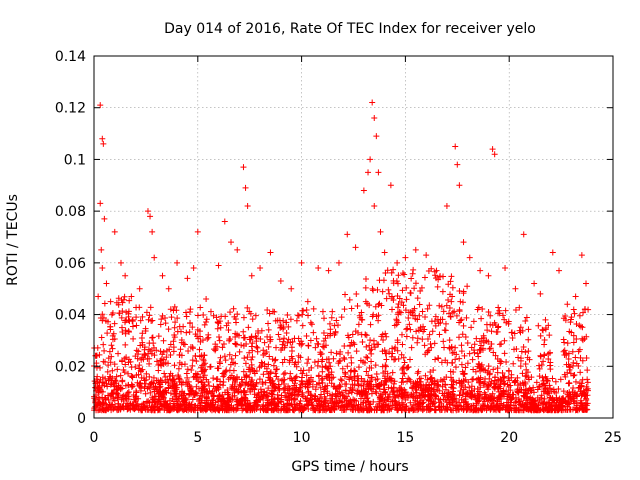 This screenshot has height=480, width=640. I want to click on y-tick-label: 0.1, so click(75, 160).